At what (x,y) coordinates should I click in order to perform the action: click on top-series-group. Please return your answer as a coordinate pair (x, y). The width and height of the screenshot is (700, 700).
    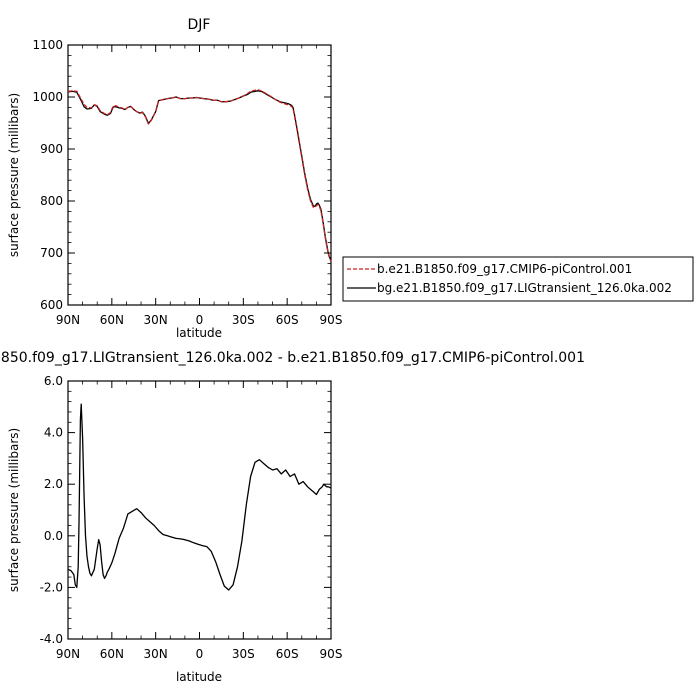
    Looking at the image, I should click on (199, 175).